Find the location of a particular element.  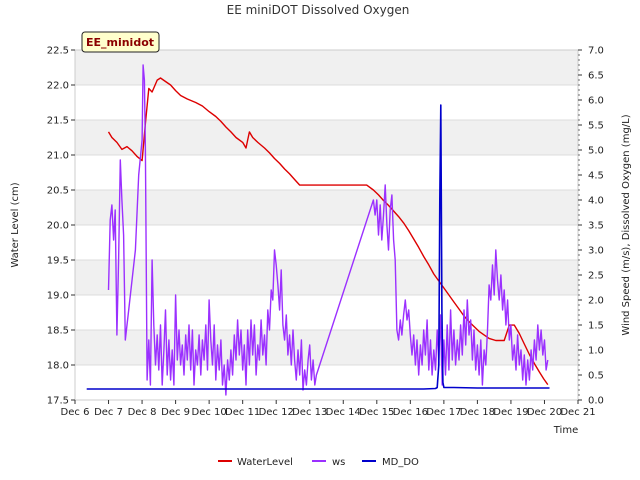

y-left-tick-label: 18.0 is located at coordinates (58, 366).